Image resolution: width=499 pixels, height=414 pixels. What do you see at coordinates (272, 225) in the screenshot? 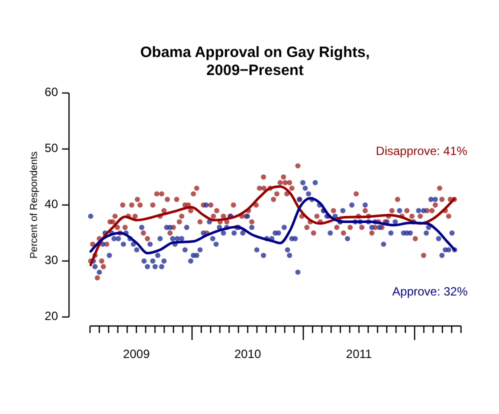
I see `line-series` at bounding box center [272, 225].